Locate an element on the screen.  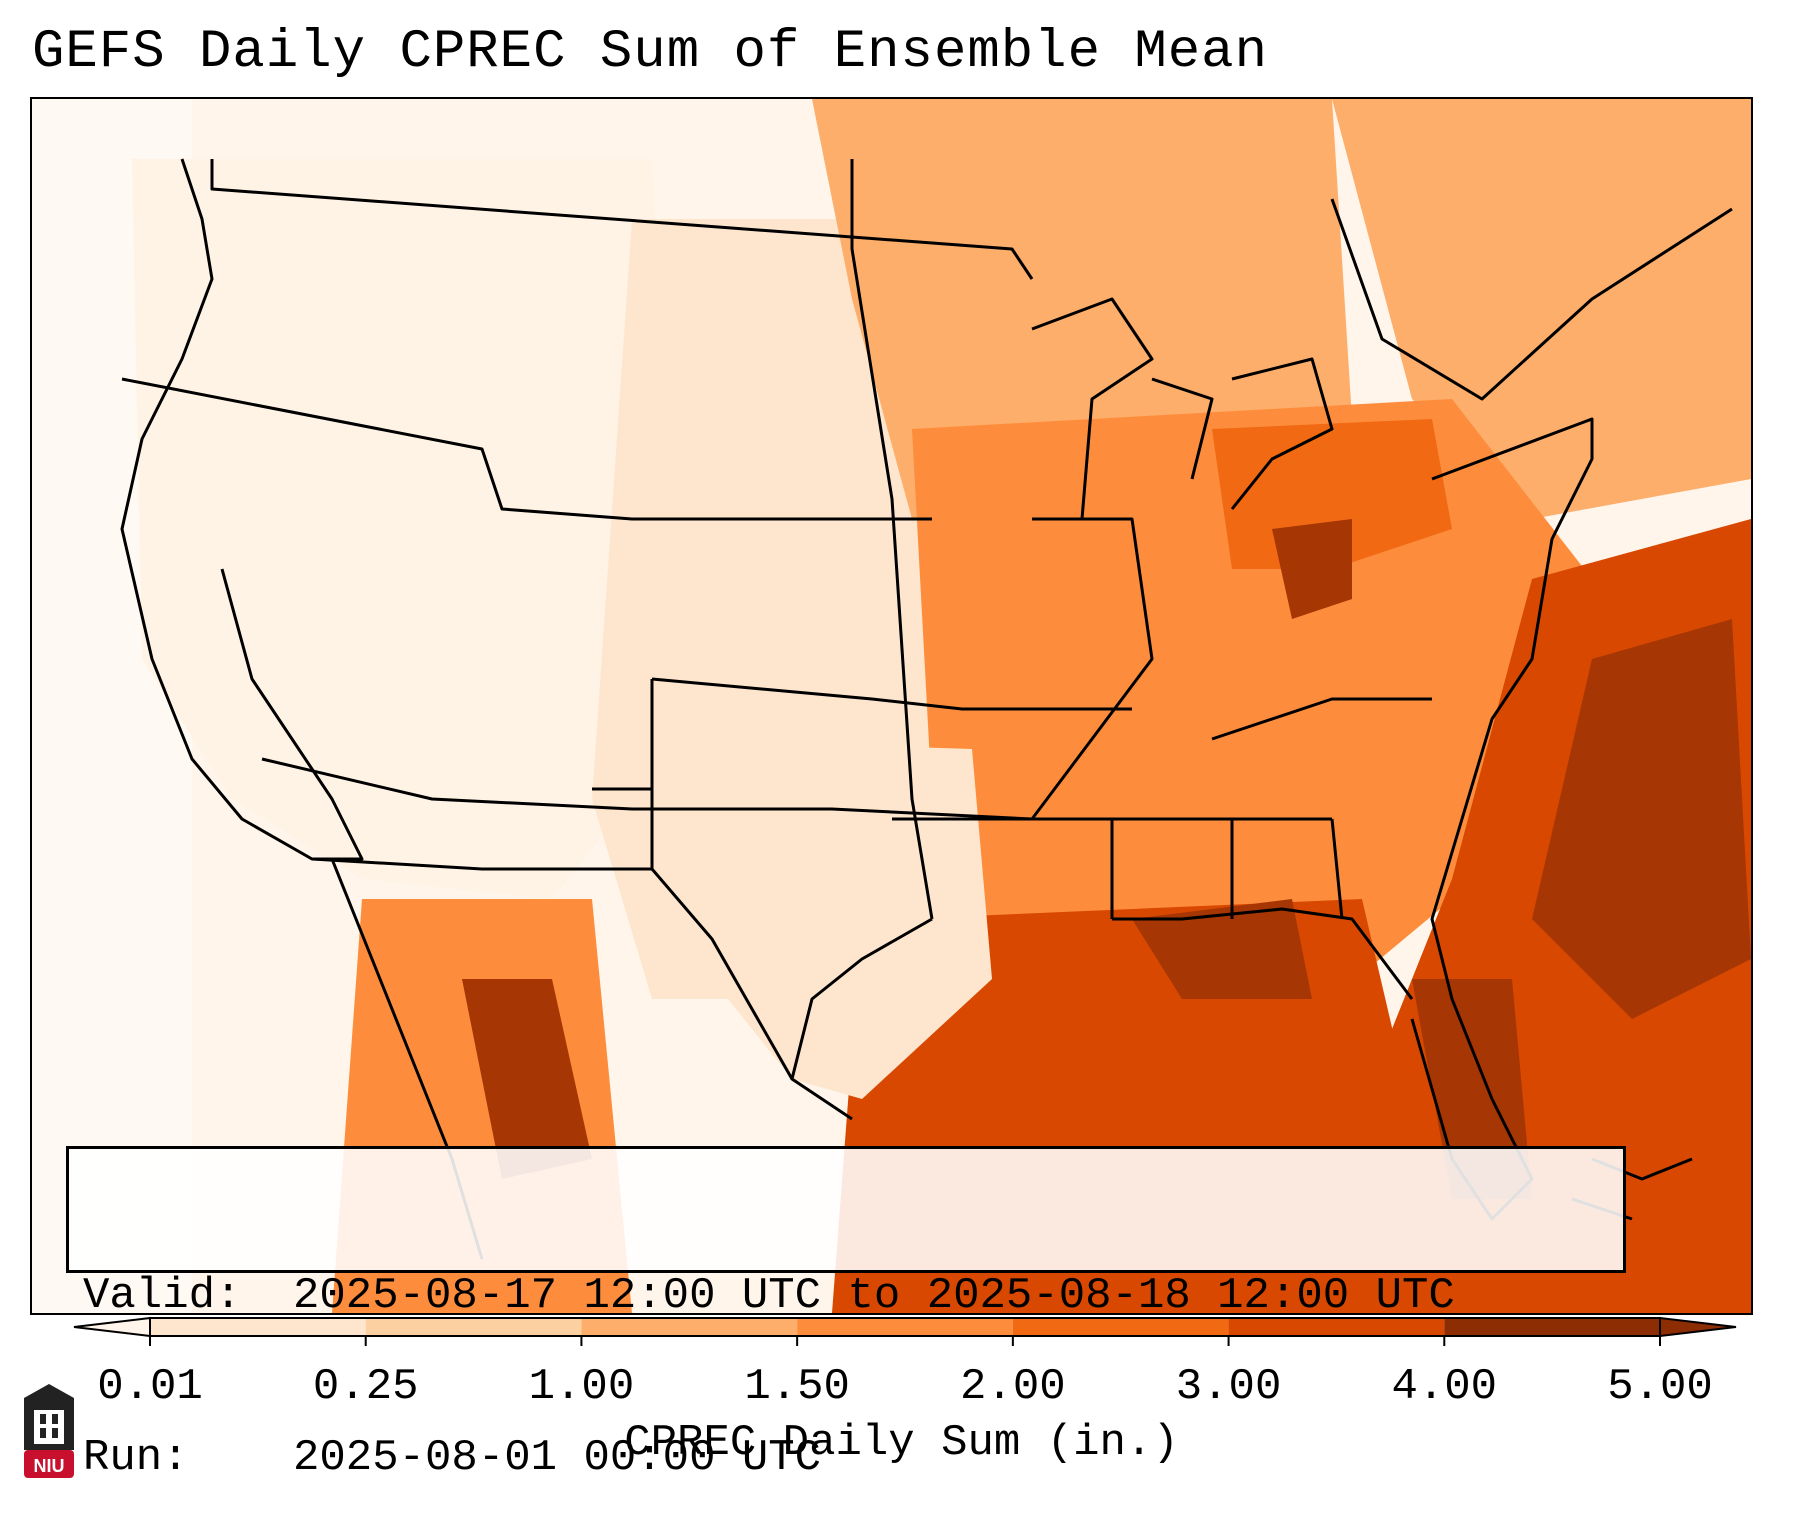
run-row: Run: 2025-08-01 00:00 UTC is located at coordinates (846, 1458).